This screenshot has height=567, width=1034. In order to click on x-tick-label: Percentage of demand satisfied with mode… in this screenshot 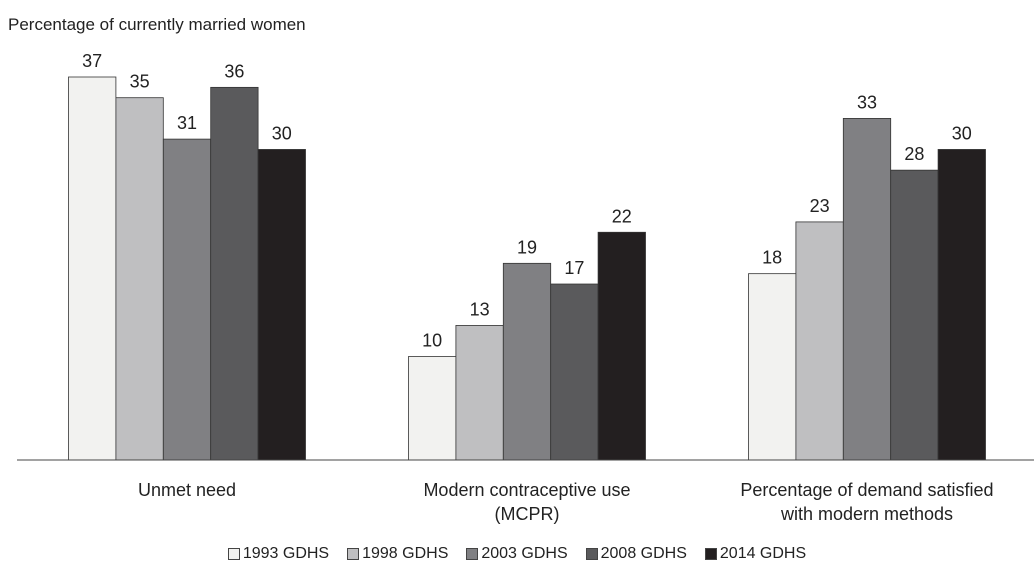, I will do `click(867, 502)`.